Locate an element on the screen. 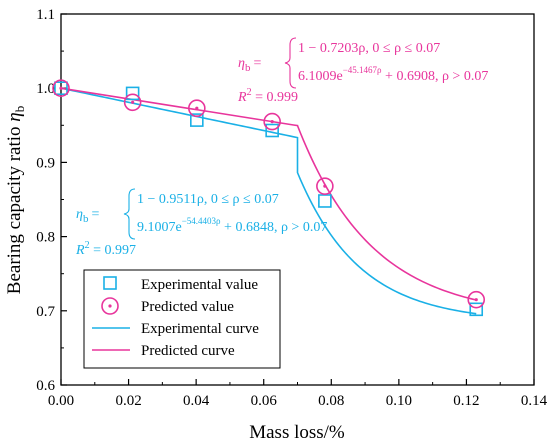 Image resolution: width=550 pixels, height=446 pixels. legend-item-experimental-value: Experimental value is located at coordinates (180, 284).